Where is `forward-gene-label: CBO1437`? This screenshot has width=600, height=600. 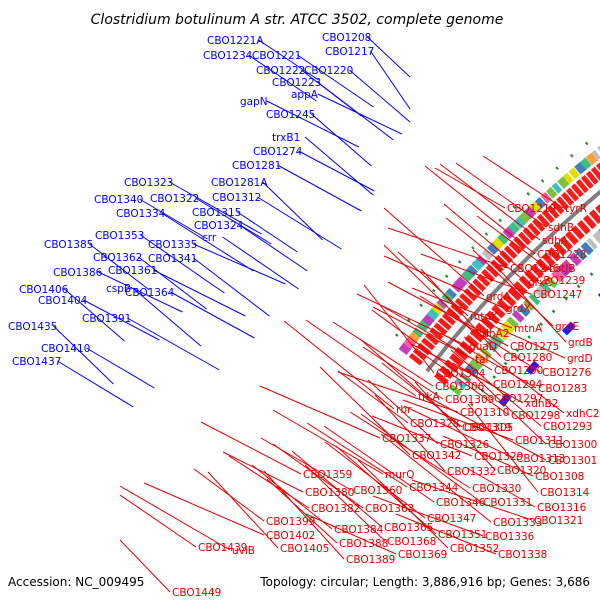
forward-gene-label: CBO1437 is located at coordinates (36, 362).